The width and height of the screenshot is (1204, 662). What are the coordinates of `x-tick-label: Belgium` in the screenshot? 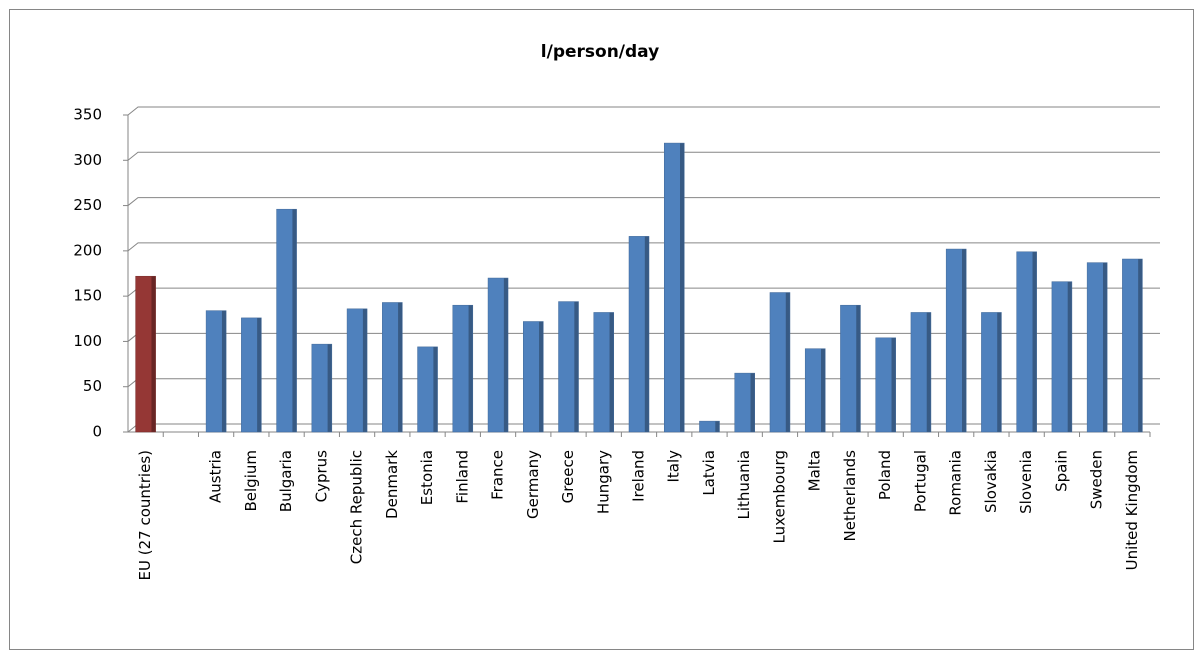 It's located at (251, 481).